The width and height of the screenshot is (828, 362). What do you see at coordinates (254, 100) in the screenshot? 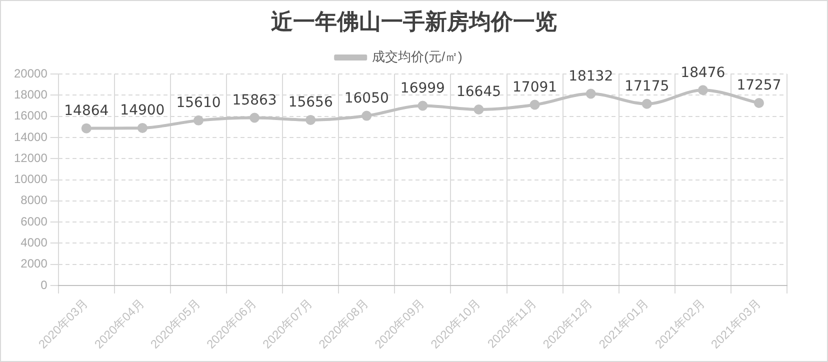
I see `data-label: 15863` at bounding box center [254, 100].